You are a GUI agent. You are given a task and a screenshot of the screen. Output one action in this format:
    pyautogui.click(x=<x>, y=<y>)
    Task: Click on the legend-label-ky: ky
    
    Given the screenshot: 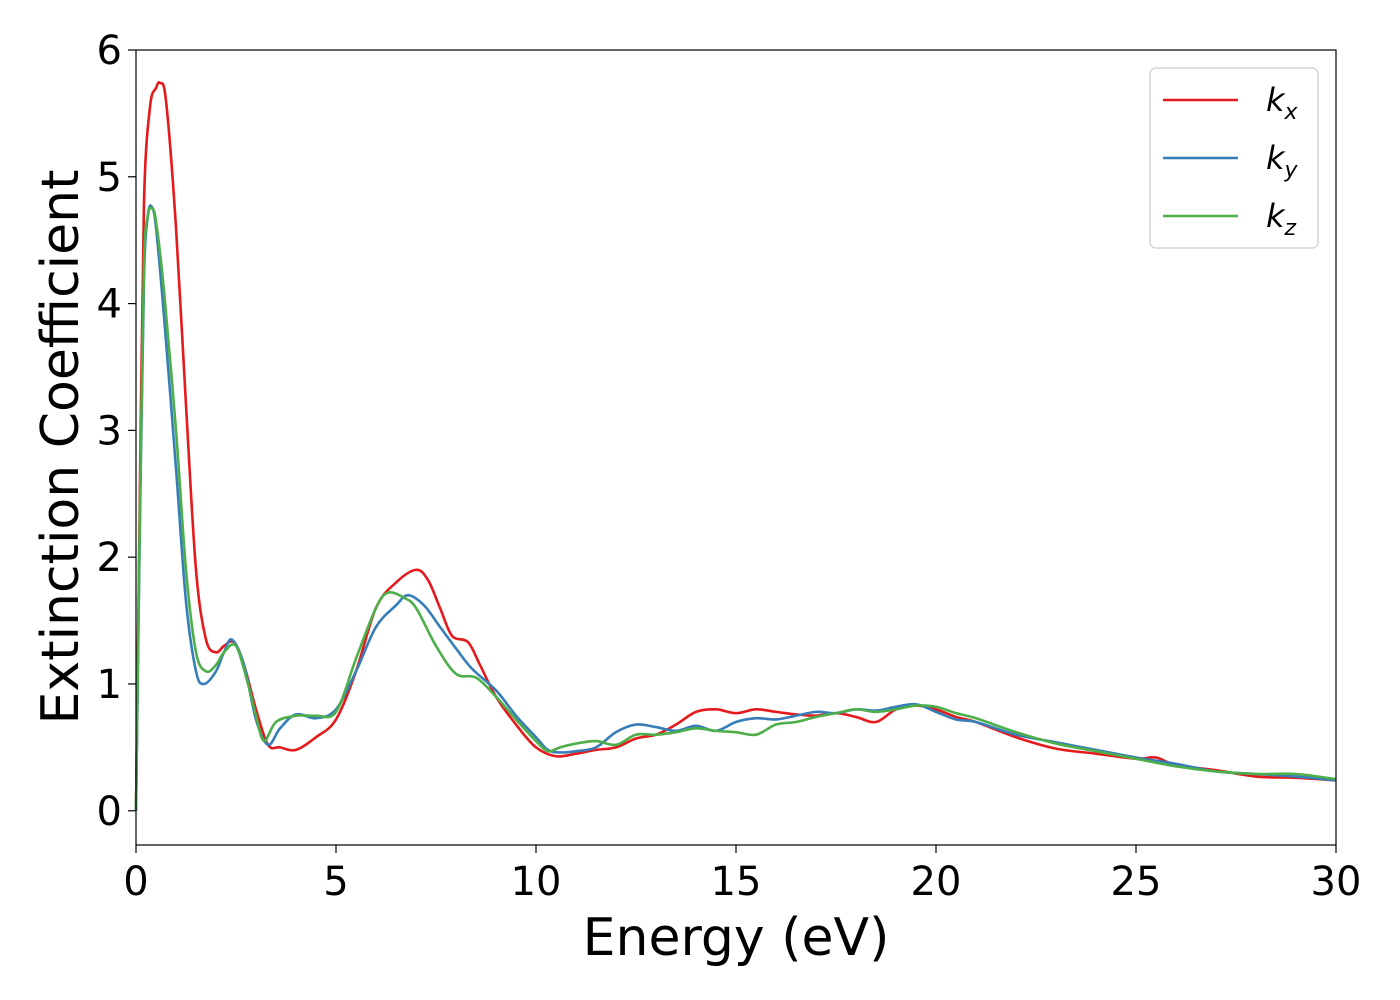 What is the action you would take?
    pyautogui.click(x=1282, y=161)
    